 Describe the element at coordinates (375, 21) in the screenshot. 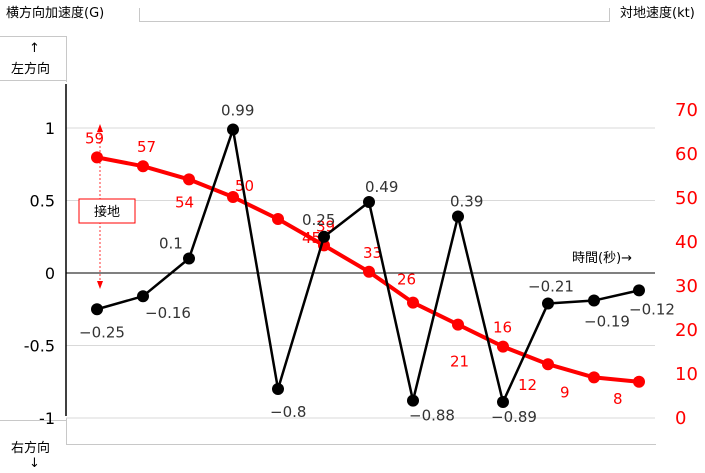

I see `header-rule` at that location.